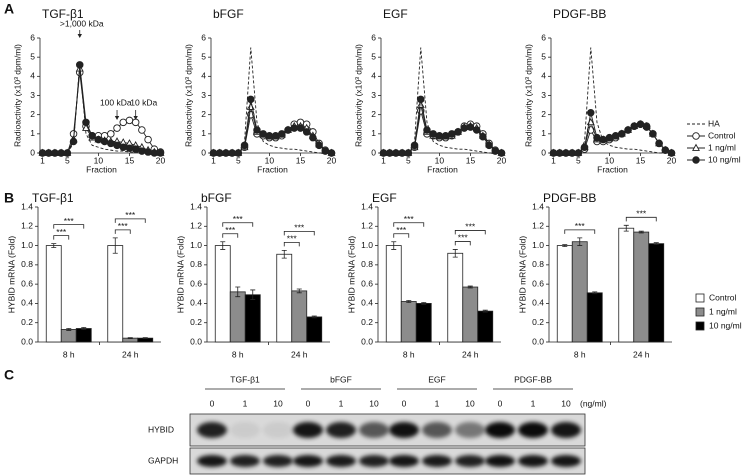  What do you see at coordinates (593, 403) in the screenshot?
I see `blot-unit: (ng/ml)` at bounding box center [593, 403].